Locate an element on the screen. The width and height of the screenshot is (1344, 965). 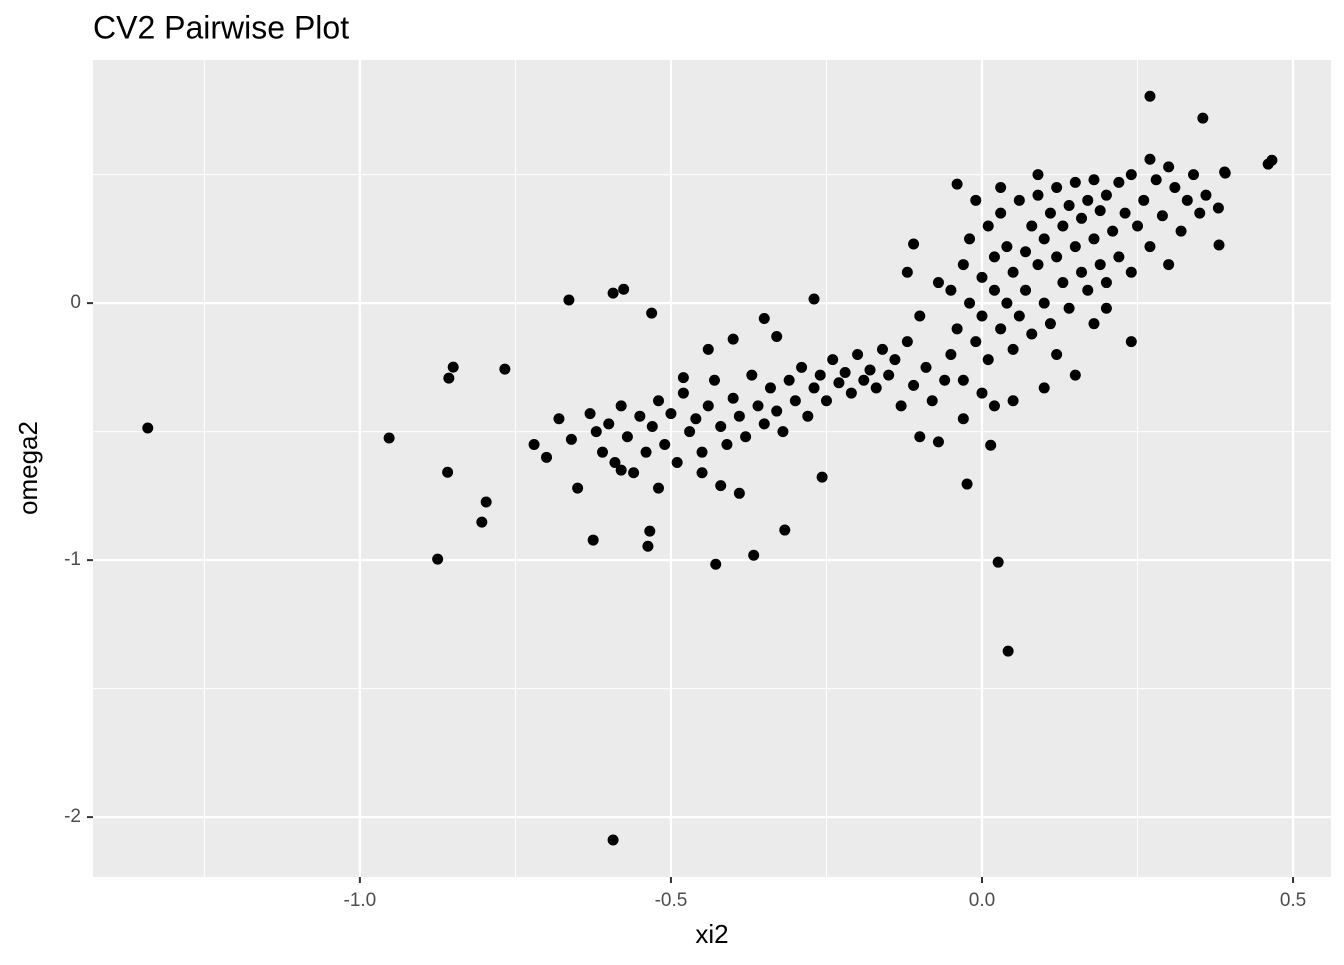
y-tick-label: -1 is located at coordinates (72, 559).